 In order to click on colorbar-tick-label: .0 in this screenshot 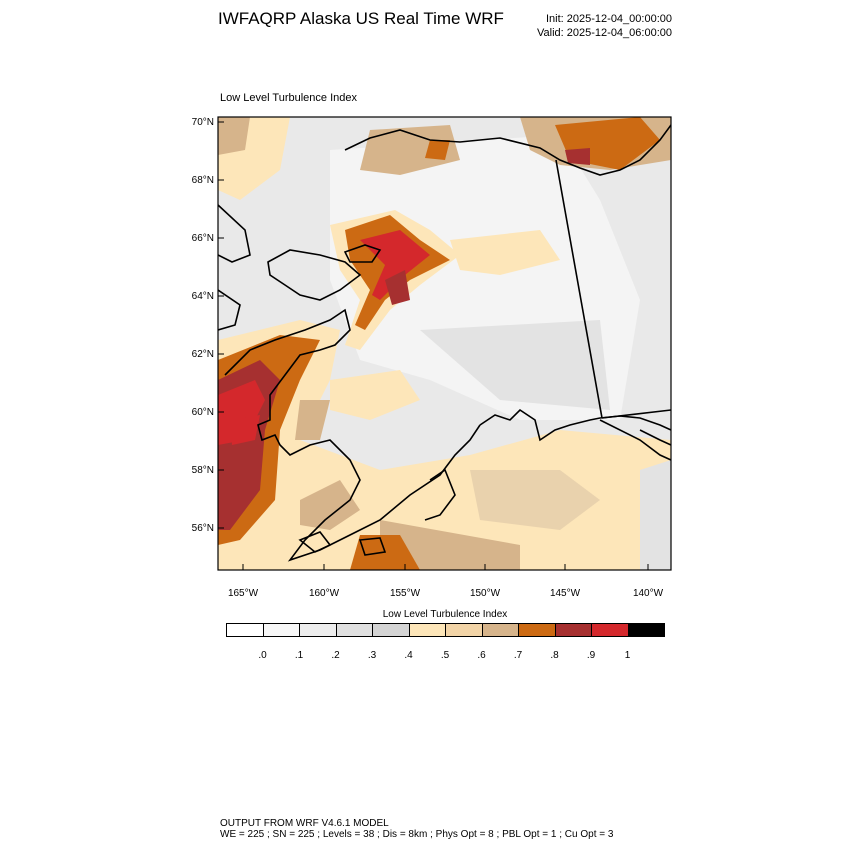, I will do `click(262, 655)`.